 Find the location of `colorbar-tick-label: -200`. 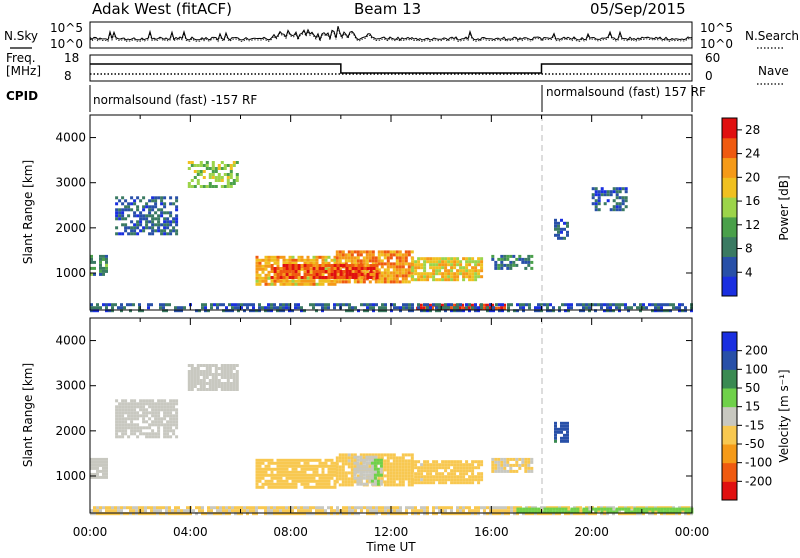

colorbar-tick-label: -200 is located at coordinates (758, 481).